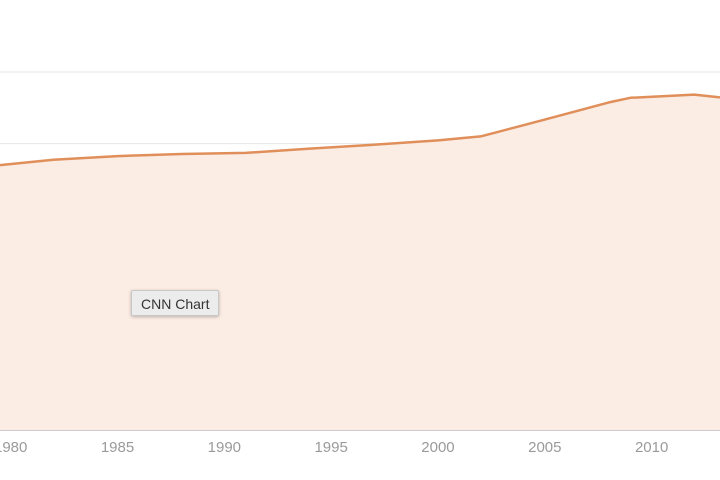  I want to click on x-axis-ticks: 19801985199019952000200520102015, so click(334, 447).